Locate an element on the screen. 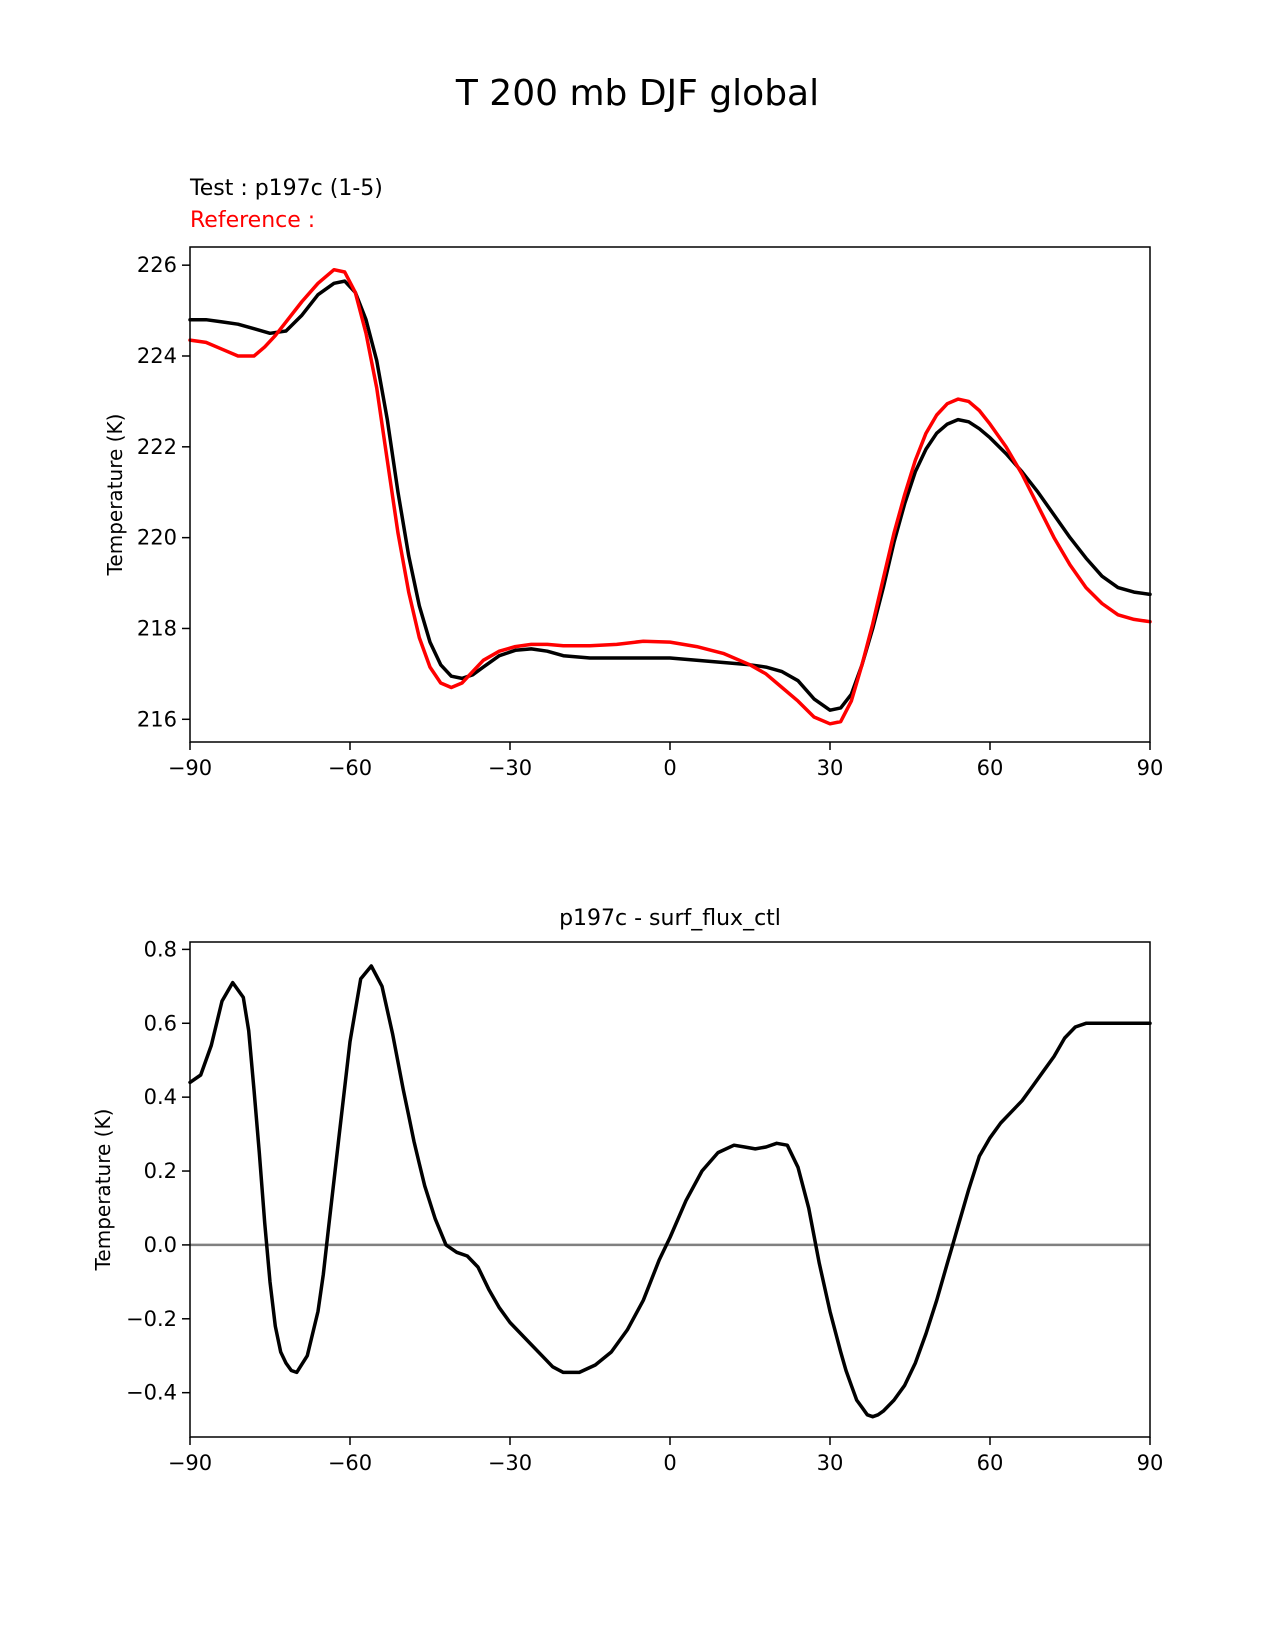 The width and height of the screenshot is (1275, 1650). y-tick-label: −0.4 is located at coordinates (151, 1393).